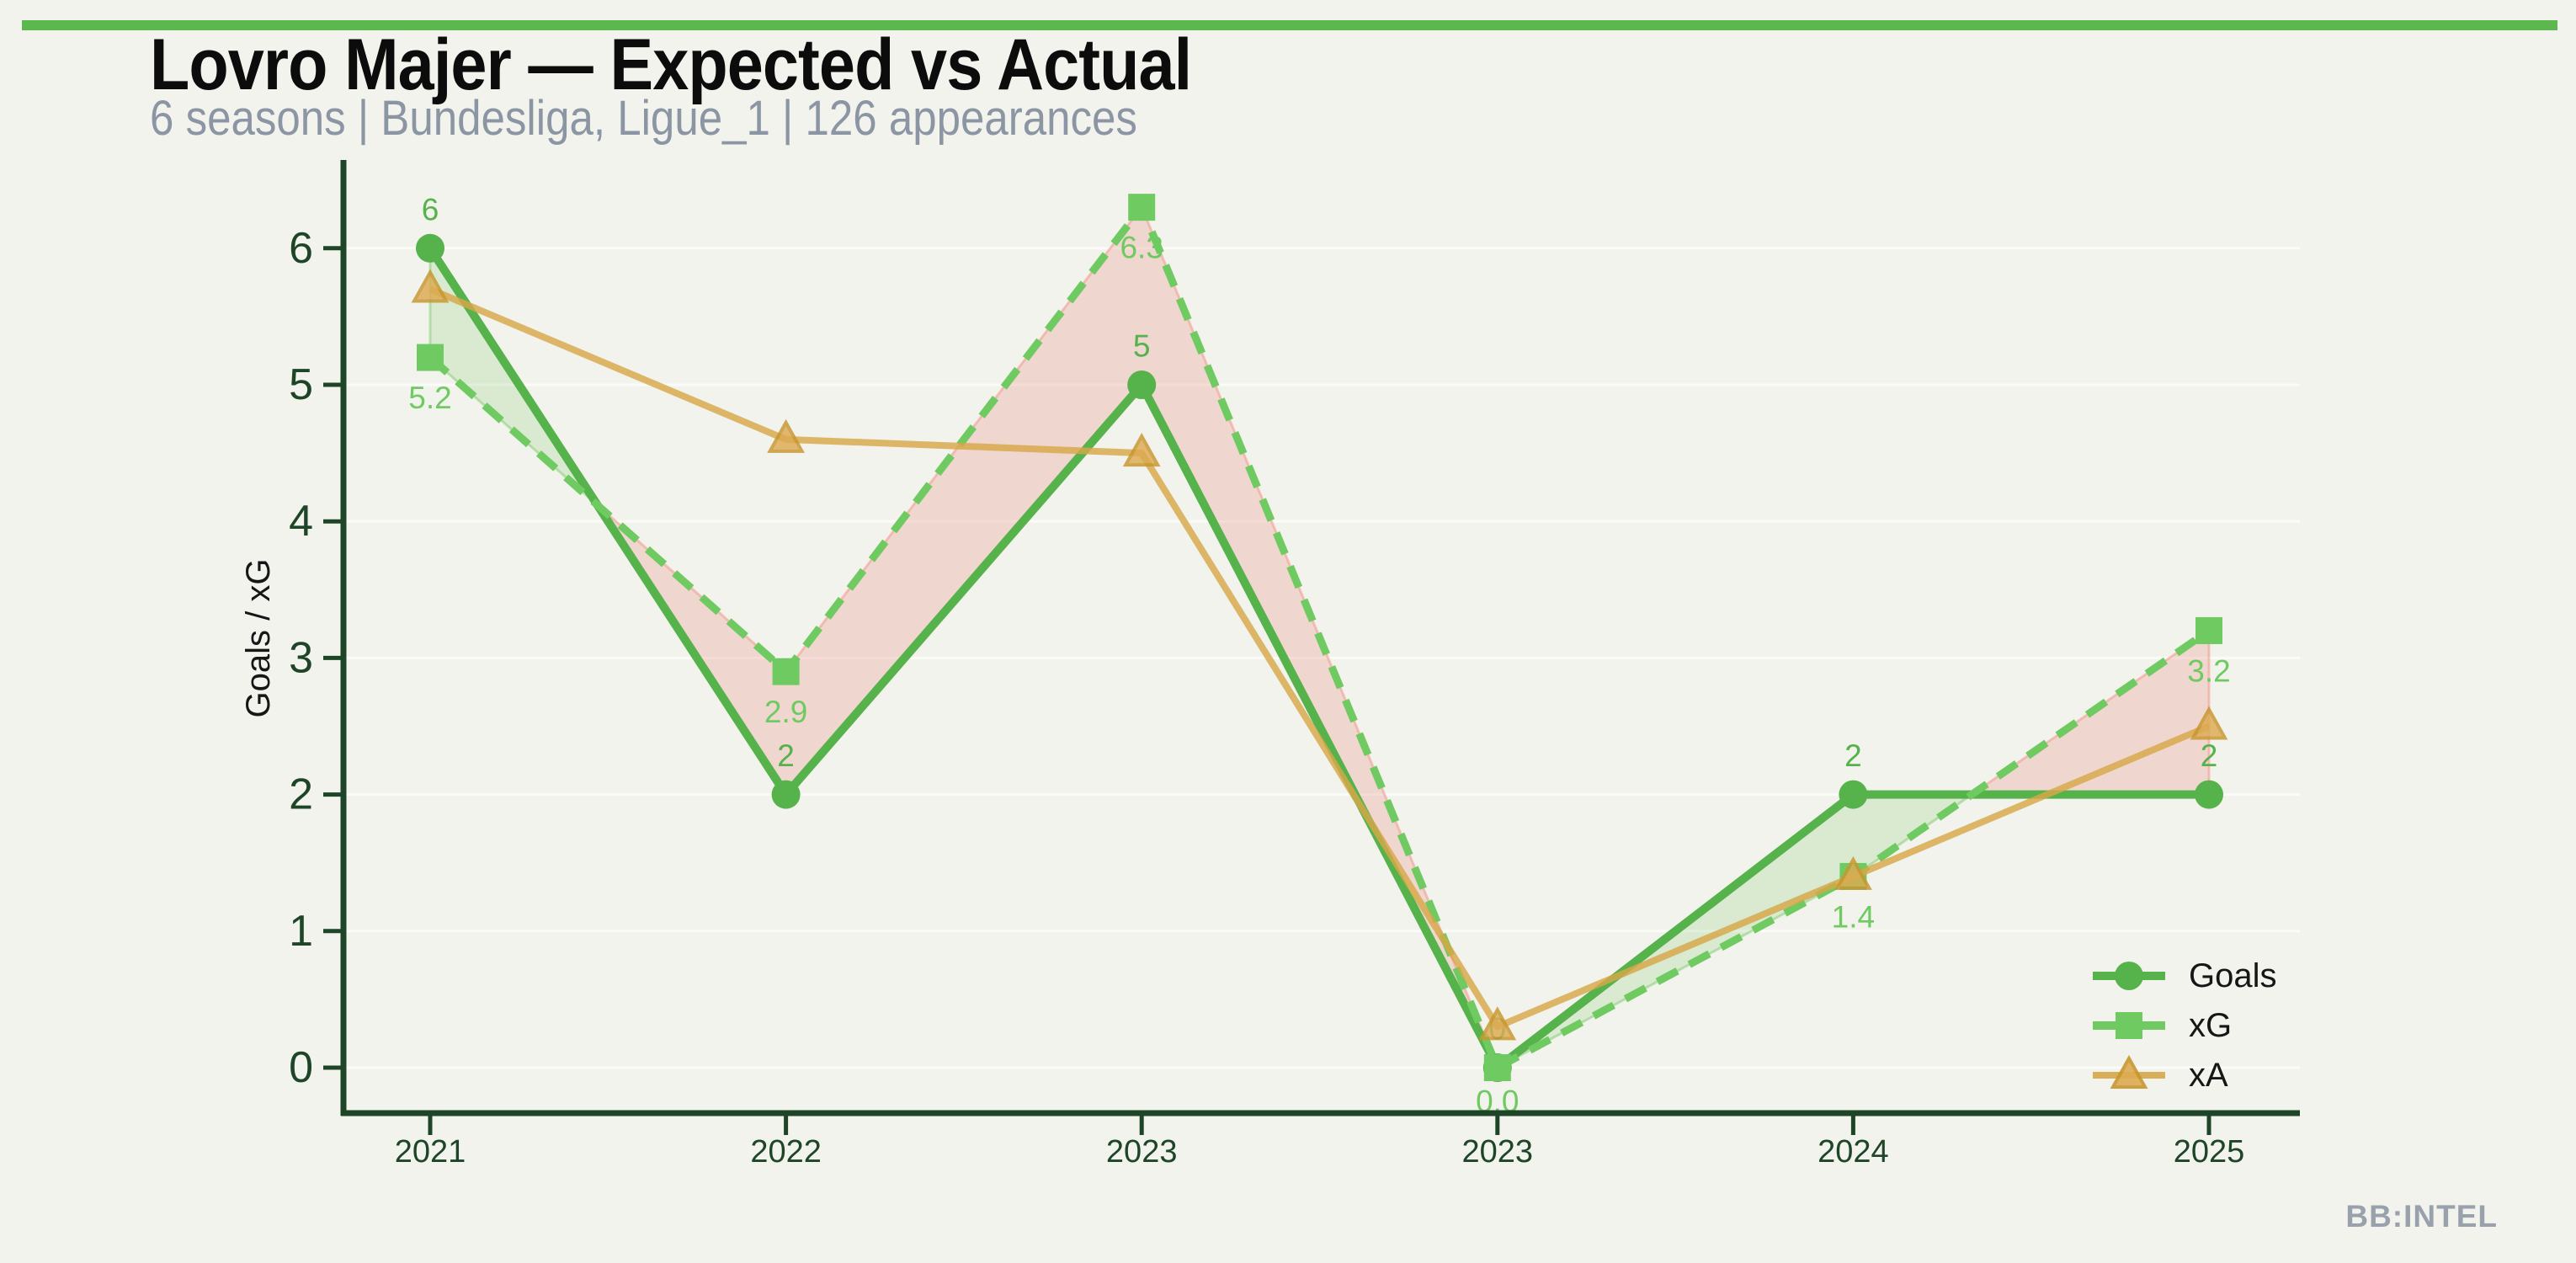 This screenshot has width=2576, height=1263. Describe the element at coordinates (301, 657) in the screenshot. I see `y-tick-label: 3` at that location.